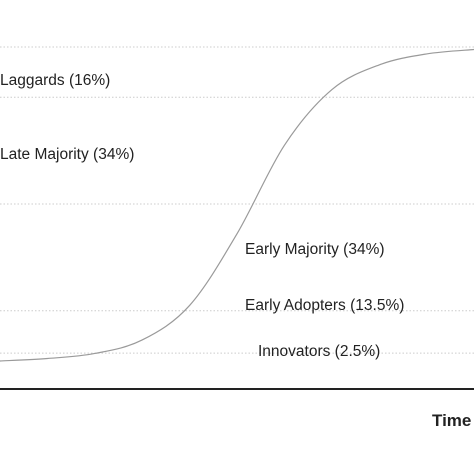 The width and height of the screenshot is (474, 474). Describe the element at coordinates (324, 305) in the screenshot. I see `annotation-early-adopters: Early Adopters (13.5%)` at that location.